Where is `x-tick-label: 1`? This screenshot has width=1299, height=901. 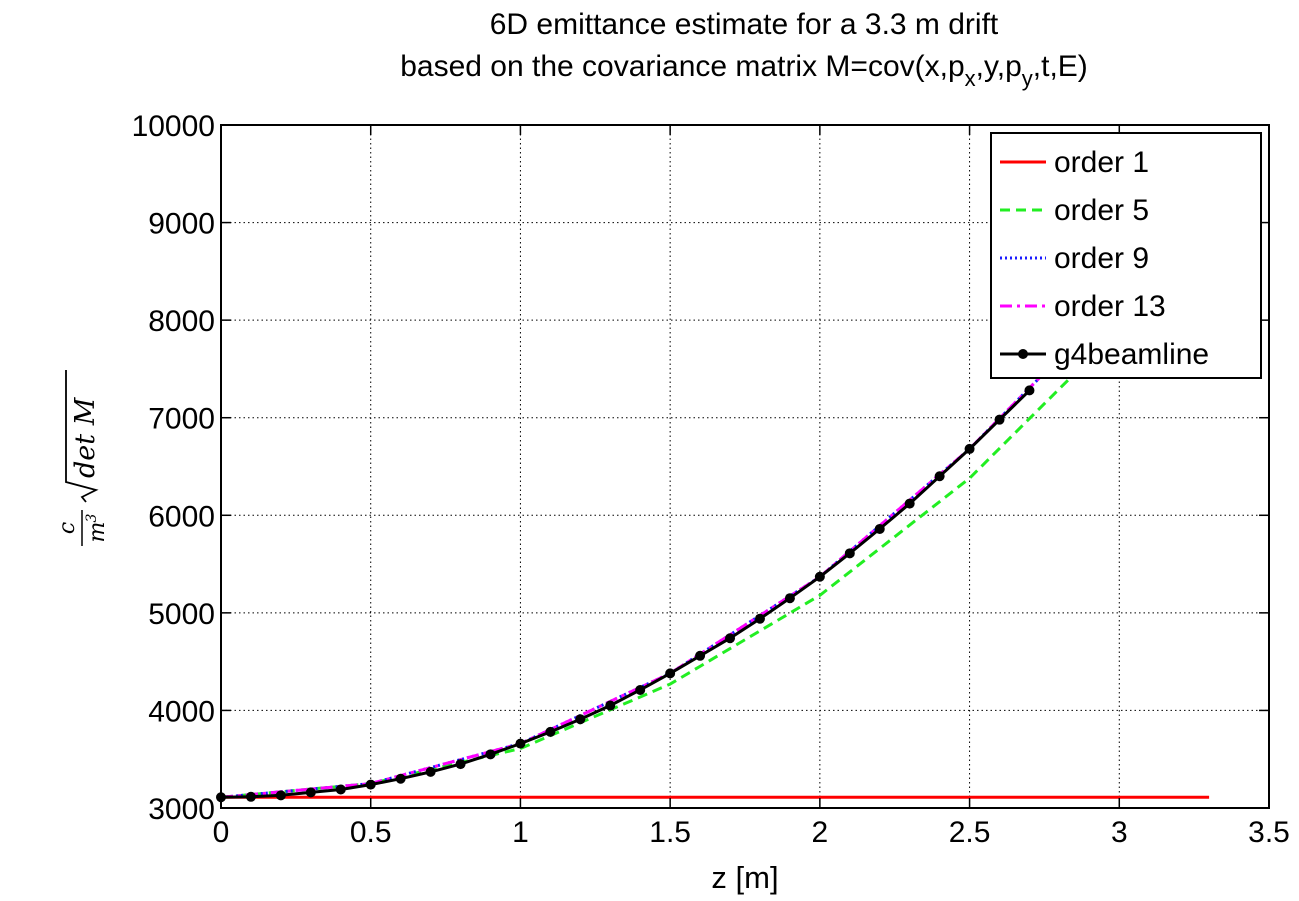
x-tick-label: 1 is located at coordinates (520, 832).